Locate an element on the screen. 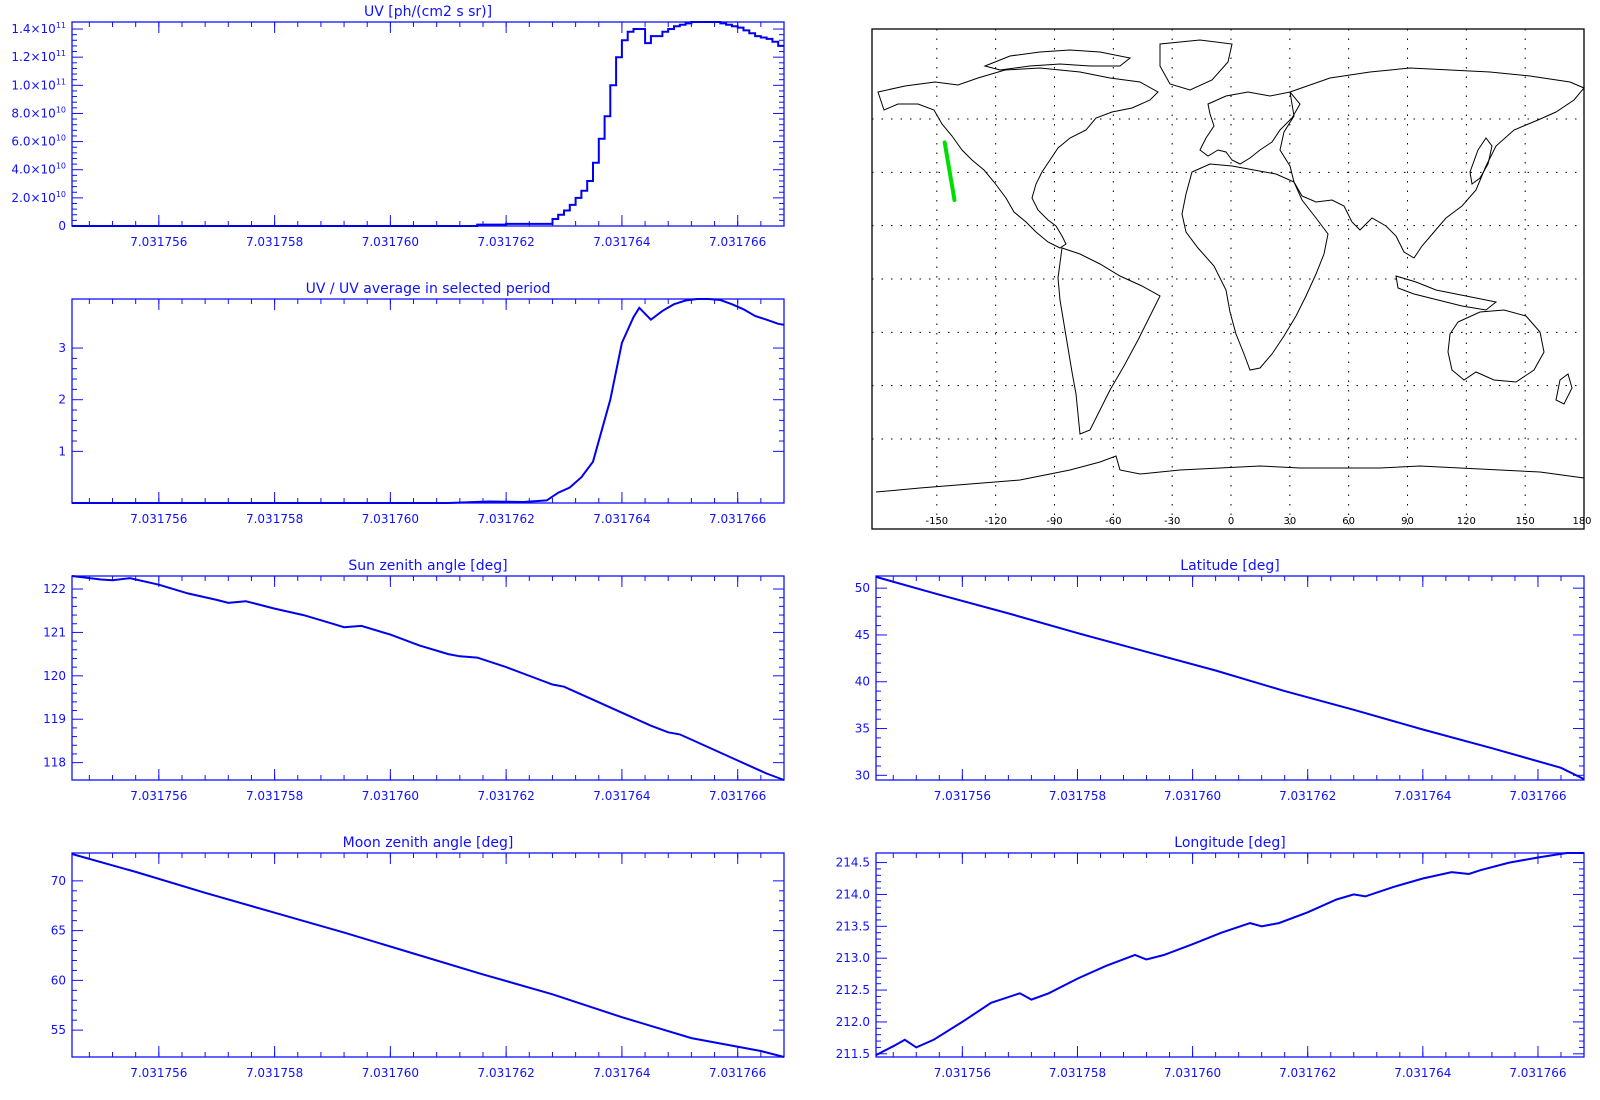 The image size is (1600, 1100). y-tick-label: 35 is located at coordinates (862, 729).